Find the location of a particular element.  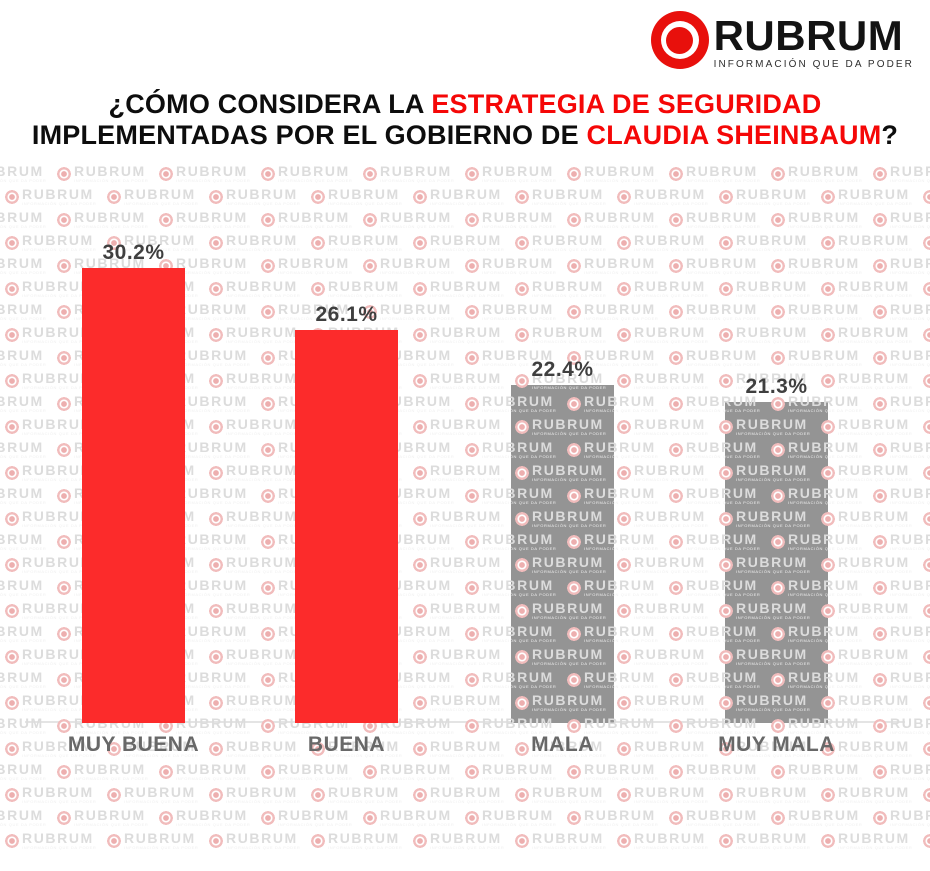

brand-tagline: INFORMACIÓN QUE DA PODER is located at coordinates (813, 64).